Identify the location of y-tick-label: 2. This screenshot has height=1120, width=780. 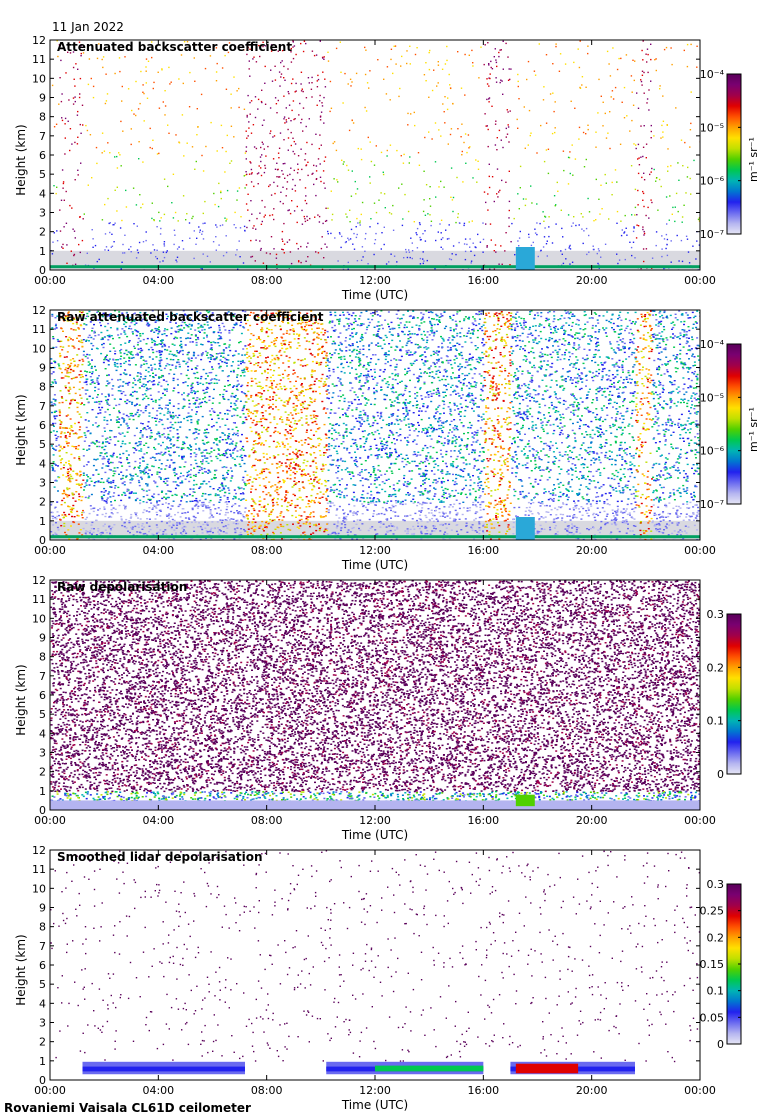
(42, 232).